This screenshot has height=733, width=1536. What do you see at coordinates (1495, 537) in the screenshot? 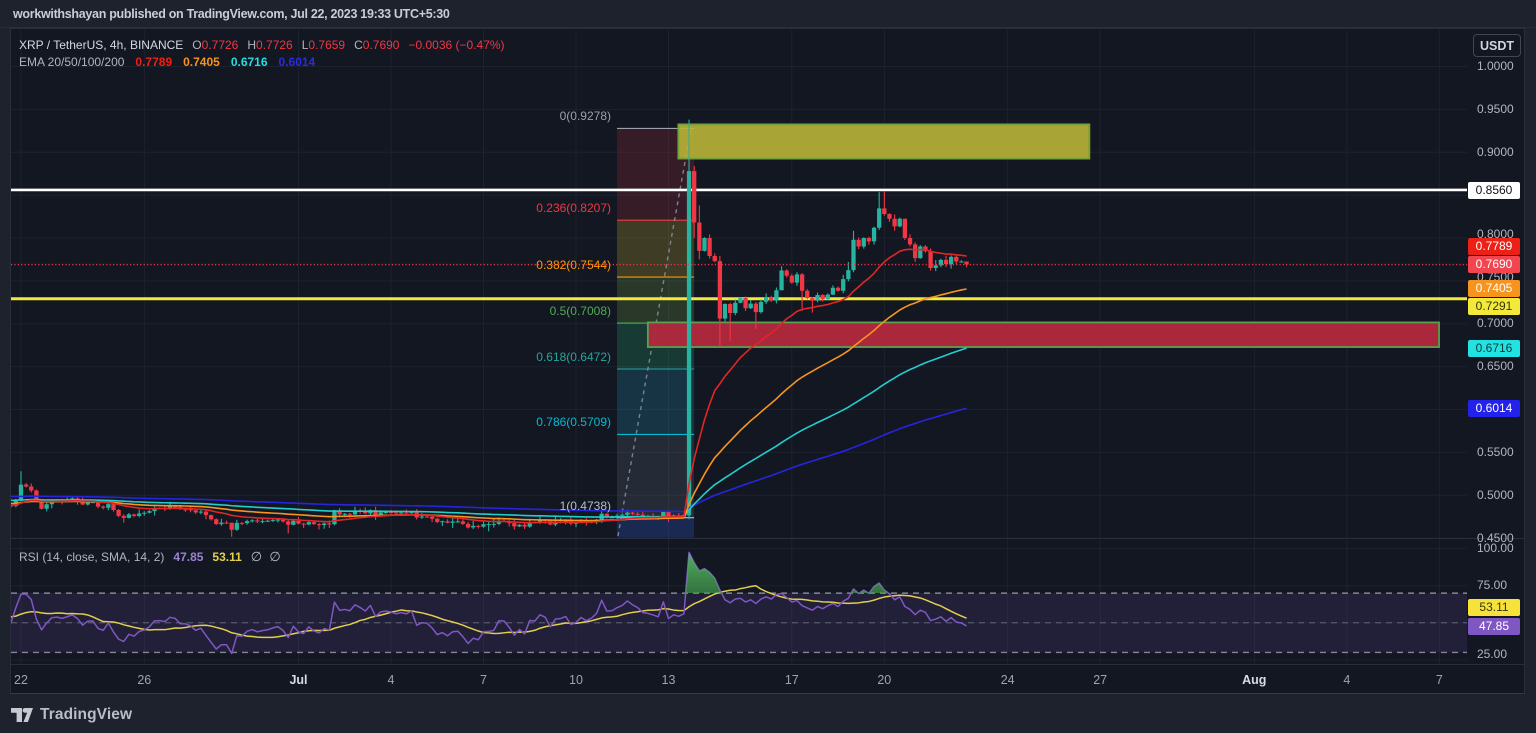
I see `price-tick-0.4500: 0.4500` at bounding box center [1495, 537].